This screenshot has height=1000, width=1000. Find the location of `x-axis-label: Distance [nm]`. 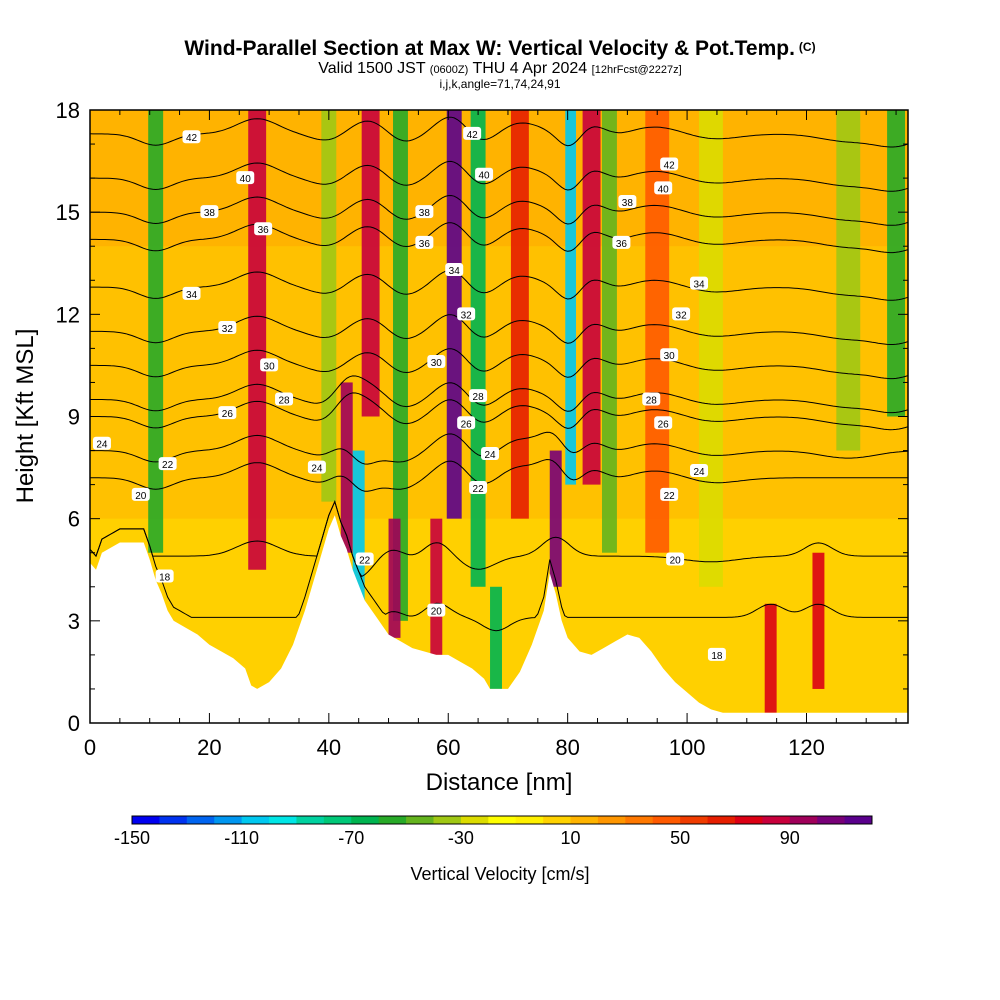

x-axis-label: Distance [nm] is located at coordinates (499, 782).